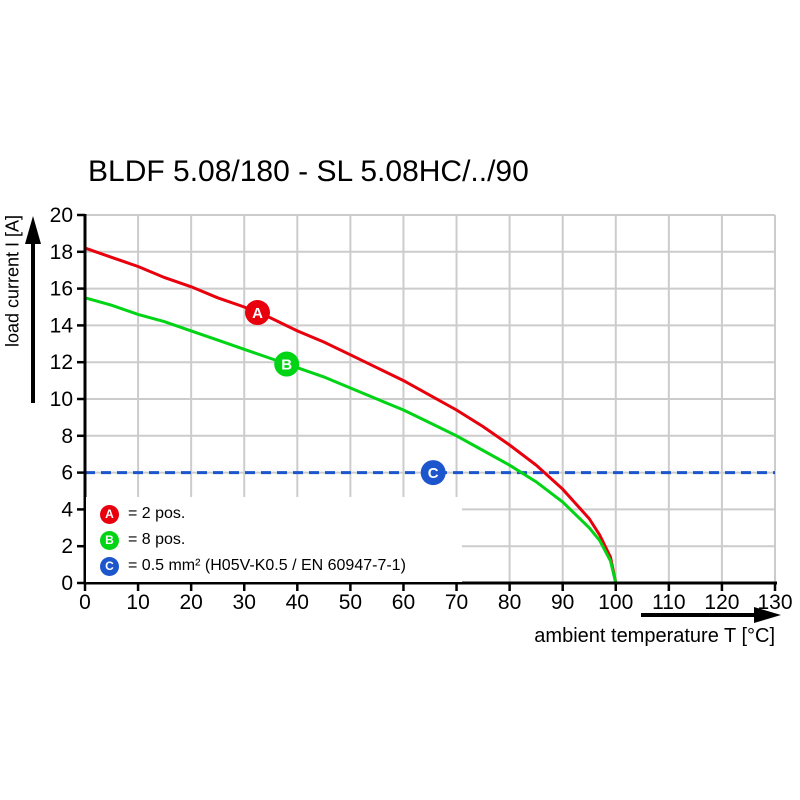 This screenshot has height=800, width=800. I want to click on legend-label-c: = 0.5 mm² (H05V-K0.5 / EN 60947-7-1), so click(267, 565).